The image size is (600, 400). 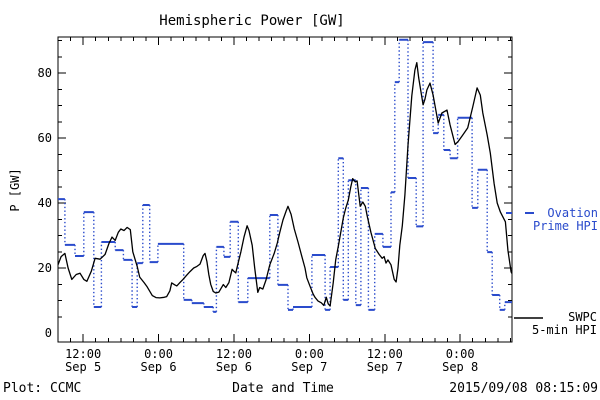 I want to click on x-tick-label: 12:00 Sep 7, so click(x=384, y=360).